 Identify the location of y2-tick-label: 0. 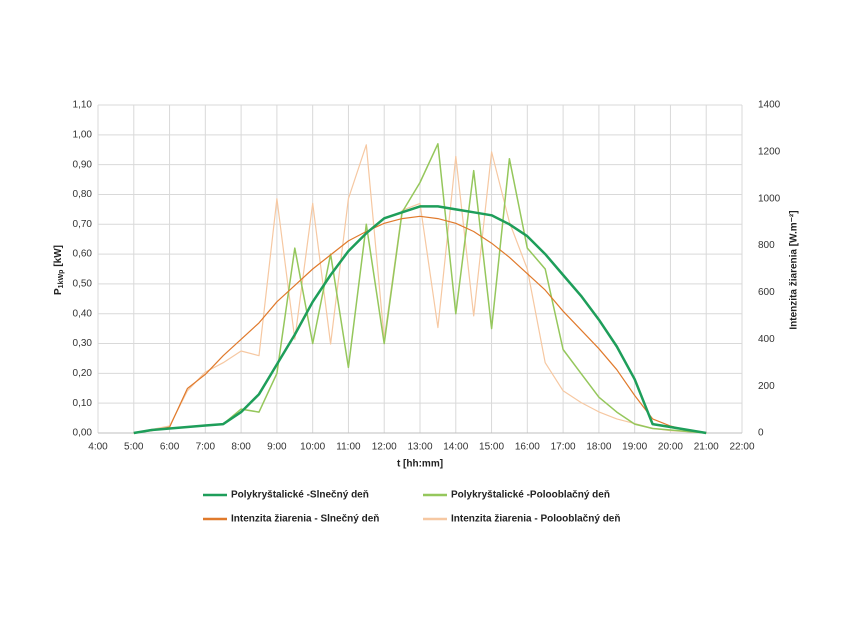
(761, 433).